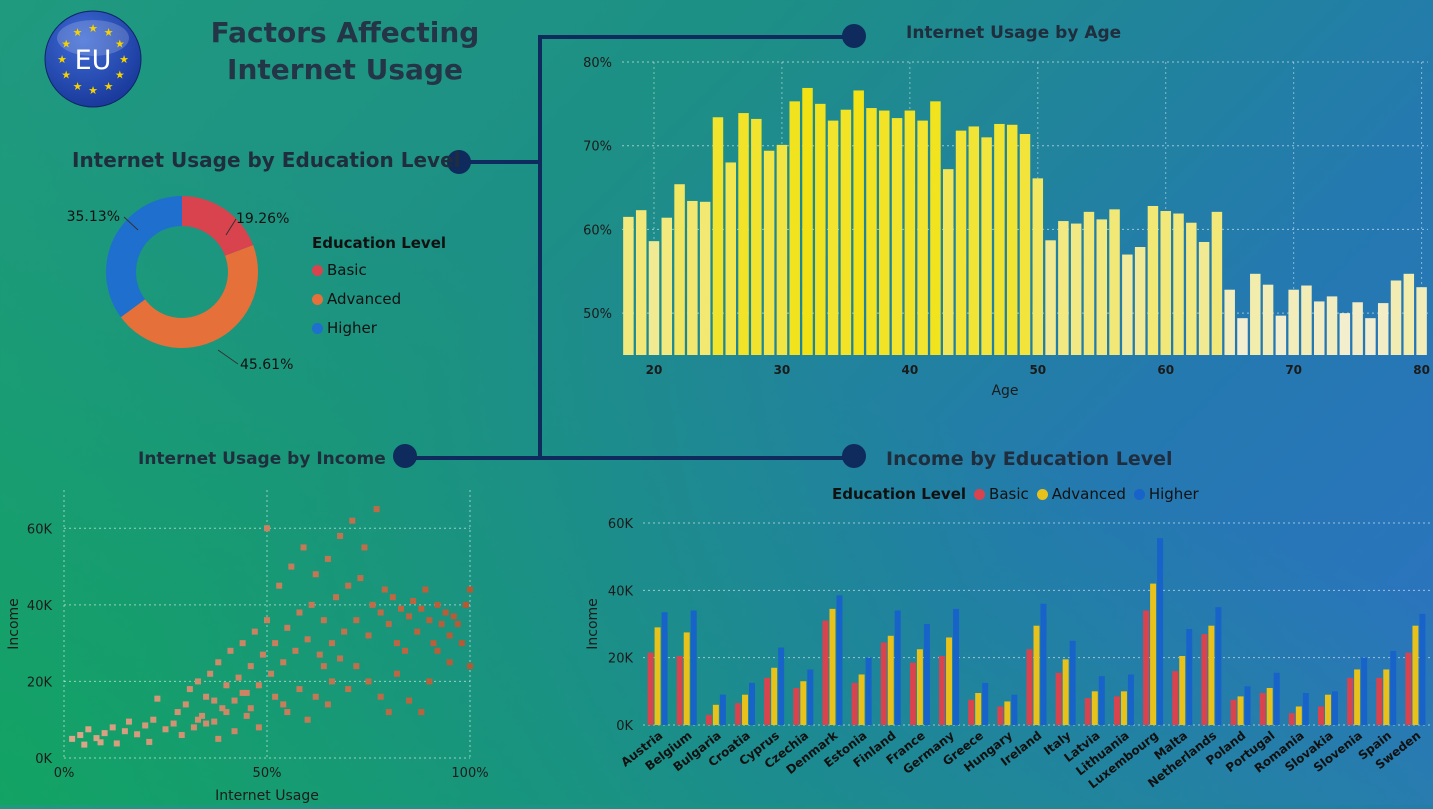 This screenshot has width=1433, height=809. What do you see at coordinates (621, 591) in the screenshot?
I see `income-ytick-label: 40K` at bounding box center [621, 591].